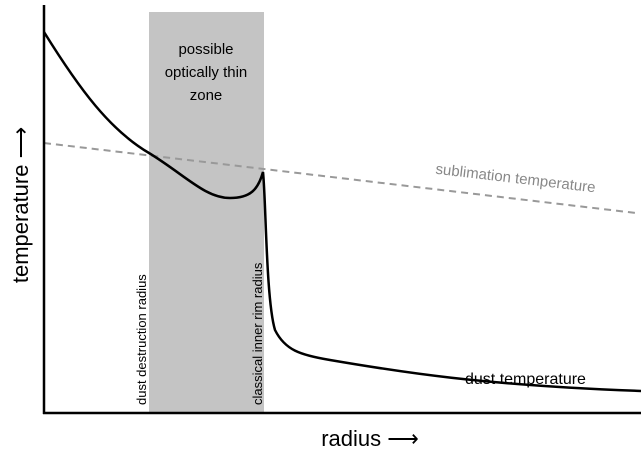 The height and width of the screenshot is (453, 641). Describe the element at coordinates (206, 72) in the screenshot. I see `zone-label: optically thin` at that location.